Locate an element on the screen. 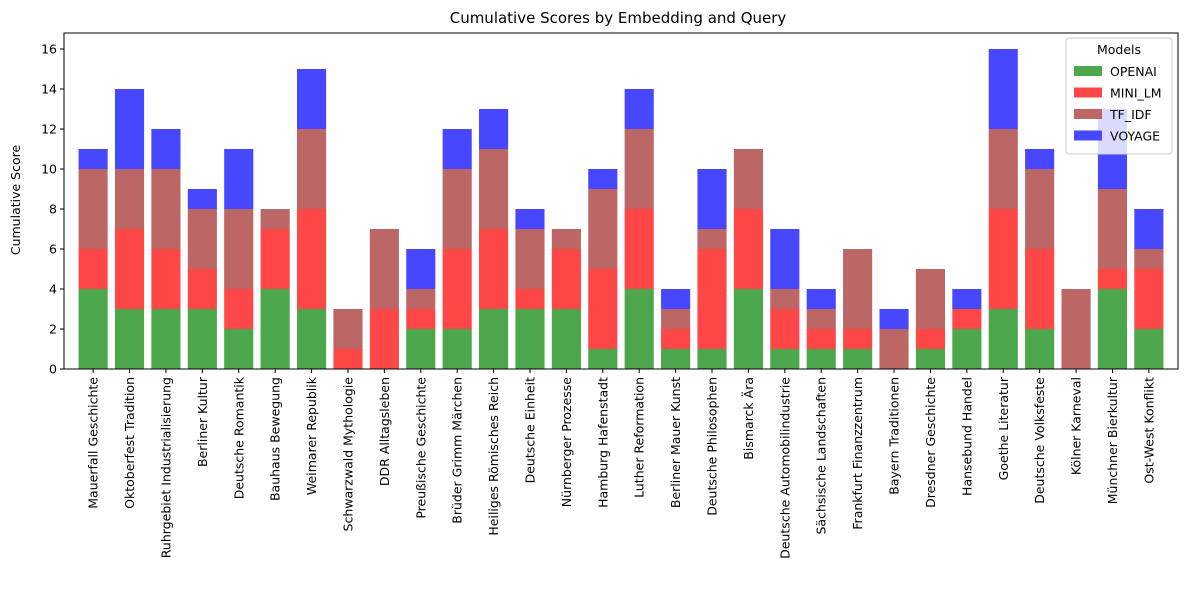 This screenshot has height=590, width=1189. x-tick-label: Ost-West Konflikt is located at coordinates (1148, 430).